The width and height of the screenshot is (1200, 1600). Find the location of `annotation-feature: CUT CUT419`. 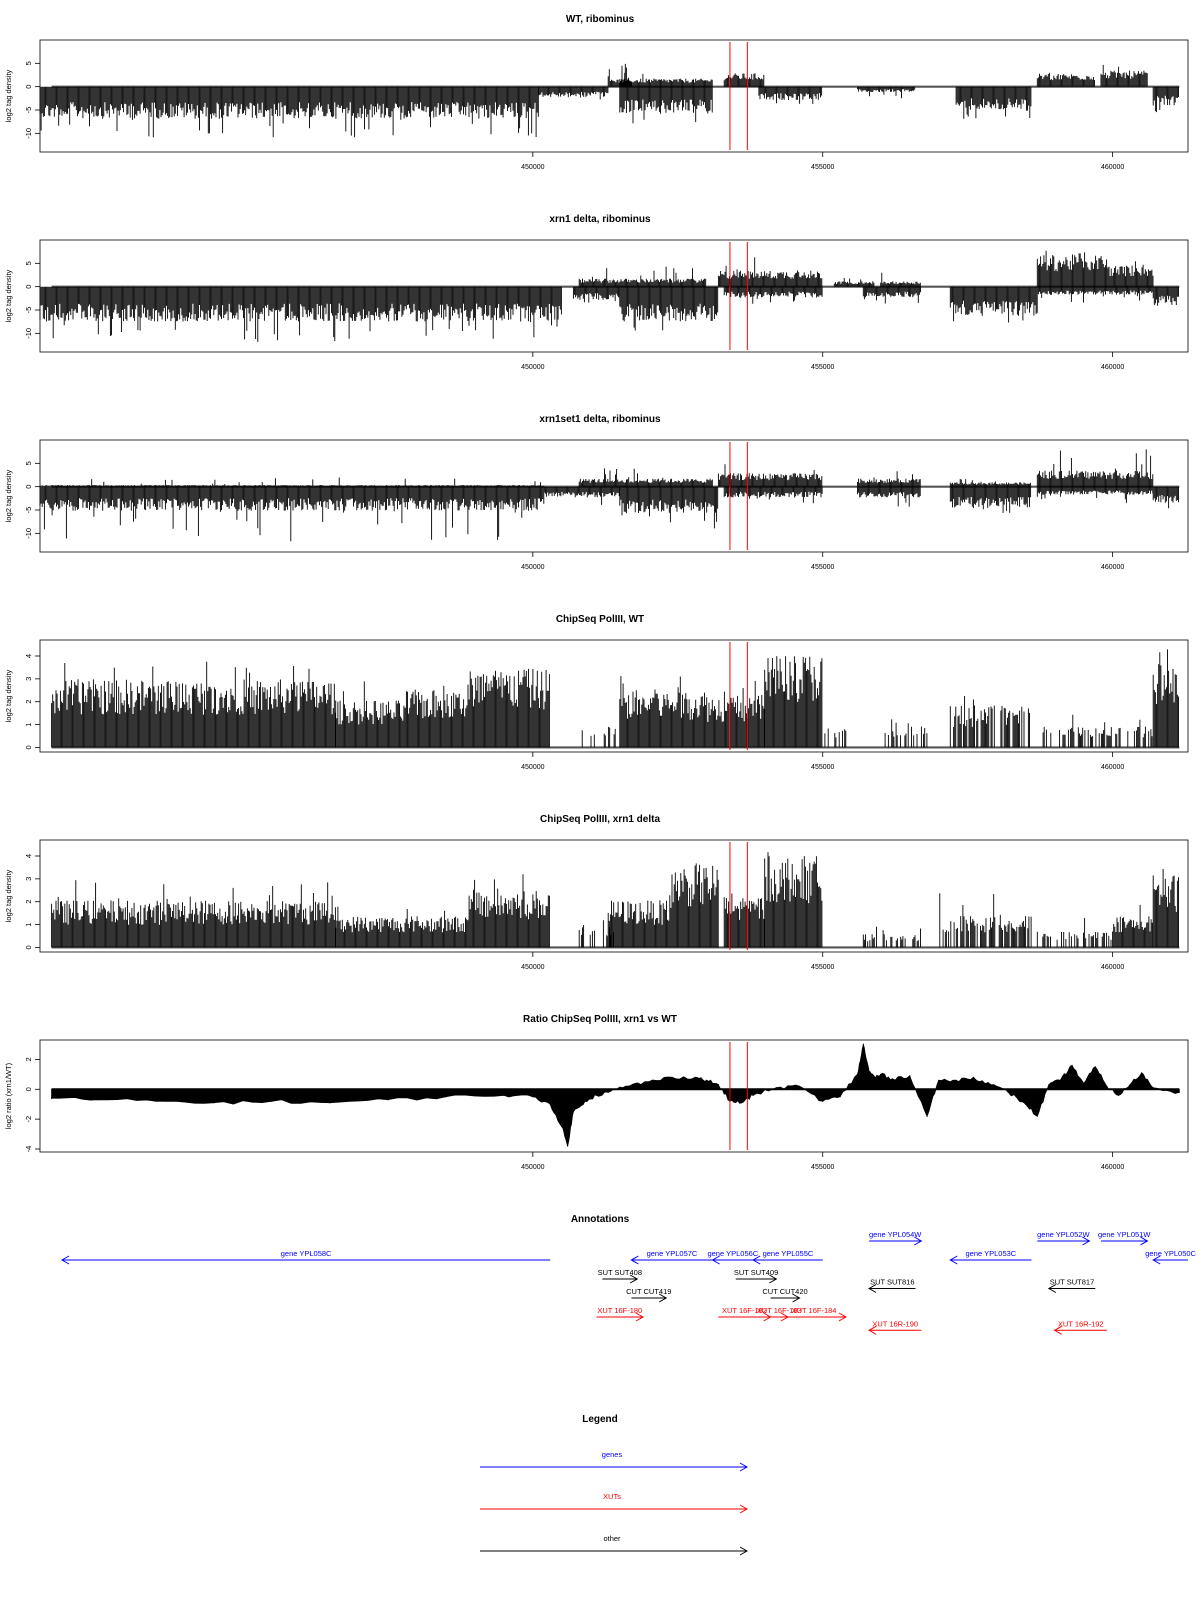

annotation-feature: CUT CUT419 is located at coordinates (648, 1295).